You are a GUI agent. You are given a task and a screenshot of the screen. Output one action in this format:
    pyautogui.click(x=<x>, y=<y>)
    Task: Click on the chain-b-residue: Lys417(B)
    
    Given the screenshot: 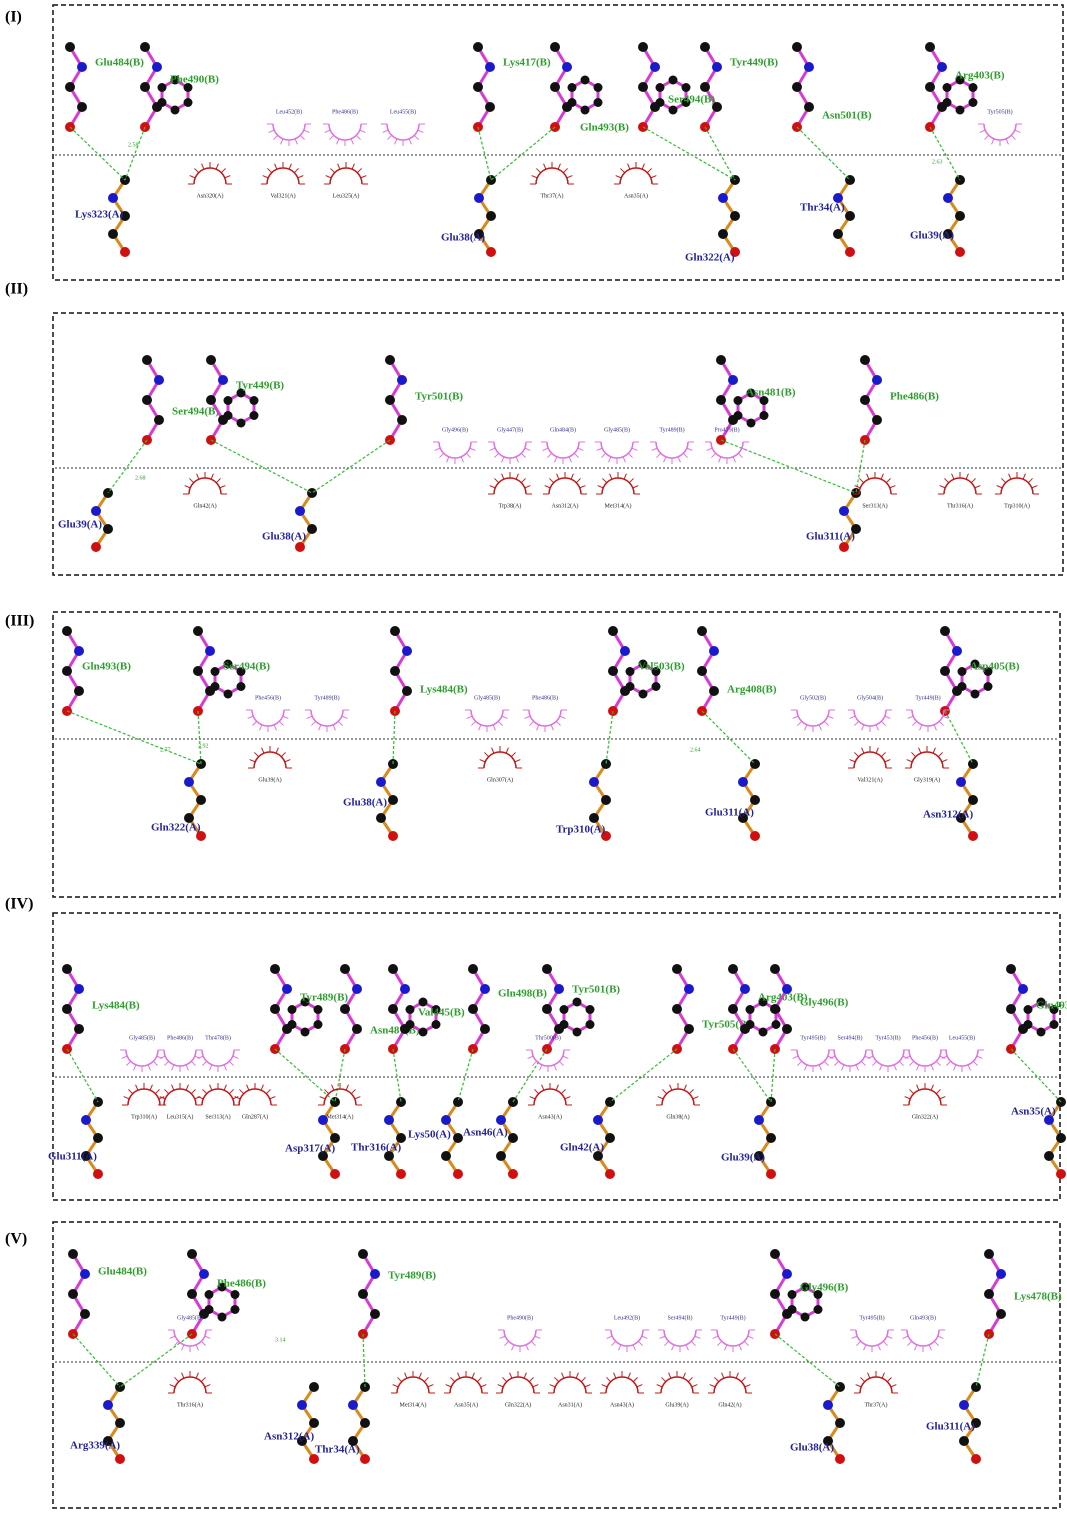 What is the action you would take?
    pyautogui.click(x=527, y=63)
    